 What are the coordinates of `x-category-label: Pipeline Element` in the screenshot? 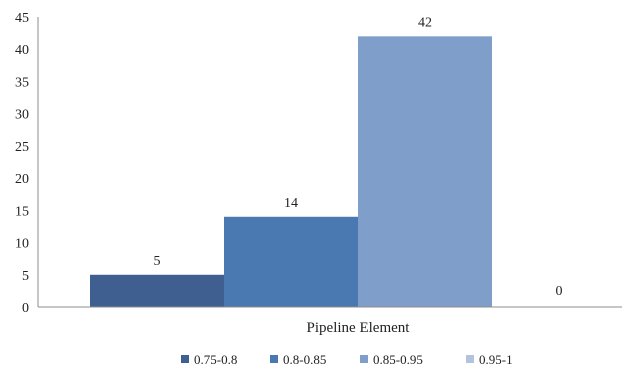 It's located at (359, 328).